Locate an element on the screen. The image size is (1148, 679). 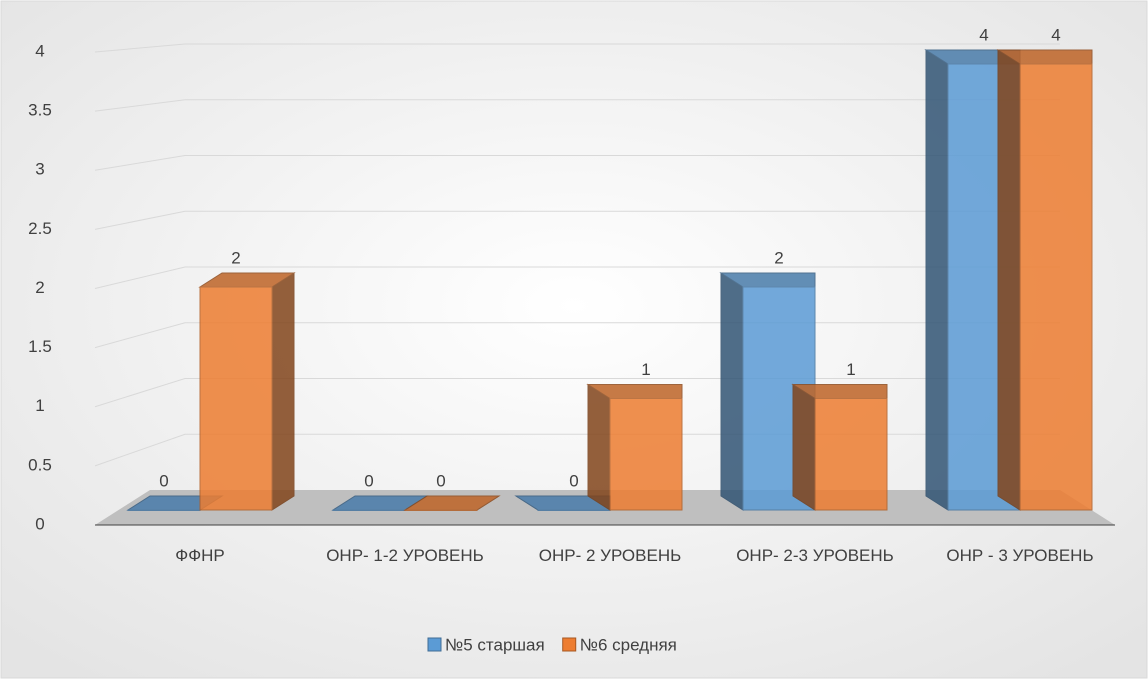
y-tick-label: 2 is located at coordinates (39, 287).